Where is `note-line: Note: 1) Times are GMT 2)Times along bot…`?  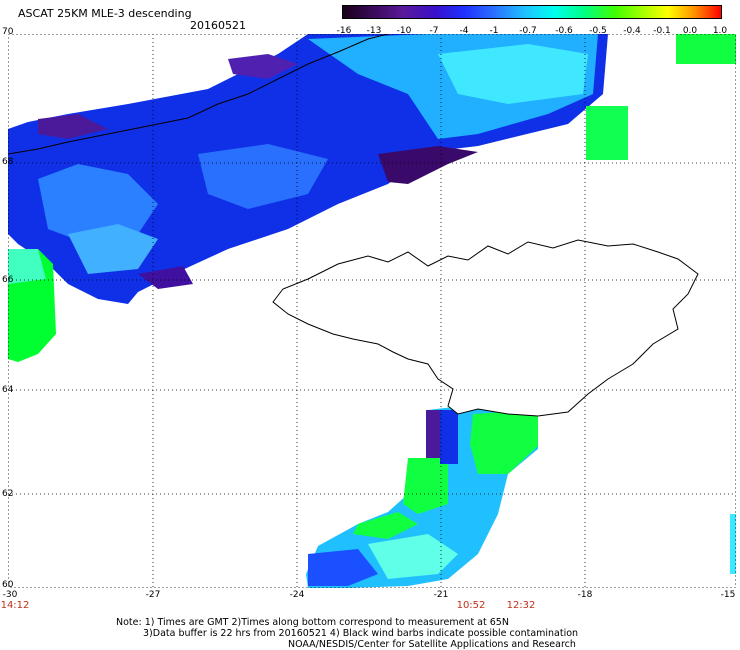
note-line: Note: 1) Times are GMT 2)Times along bot… is located at coordinates (312, 622).